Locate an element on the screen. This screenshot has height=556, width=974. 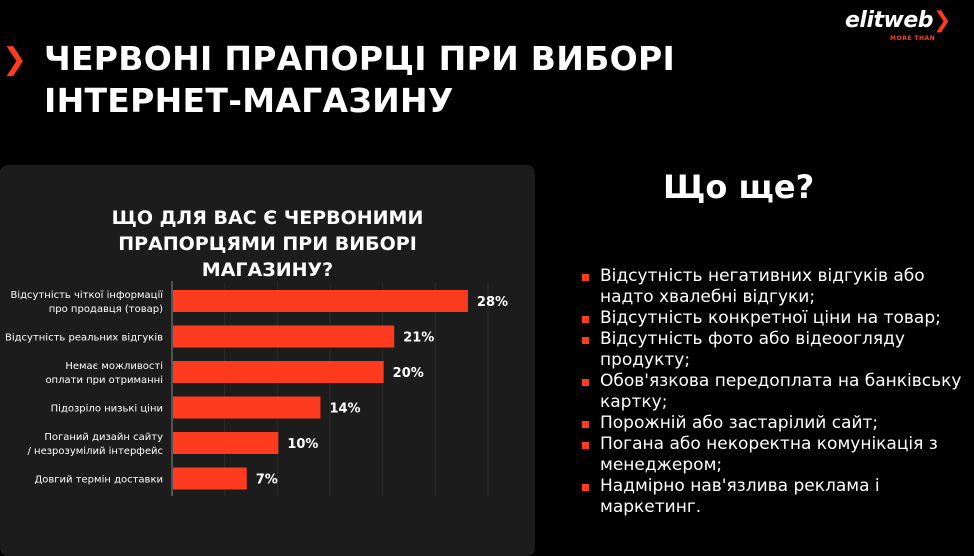
category-label: про продавця (товар) is located at coordinates (106, 309).